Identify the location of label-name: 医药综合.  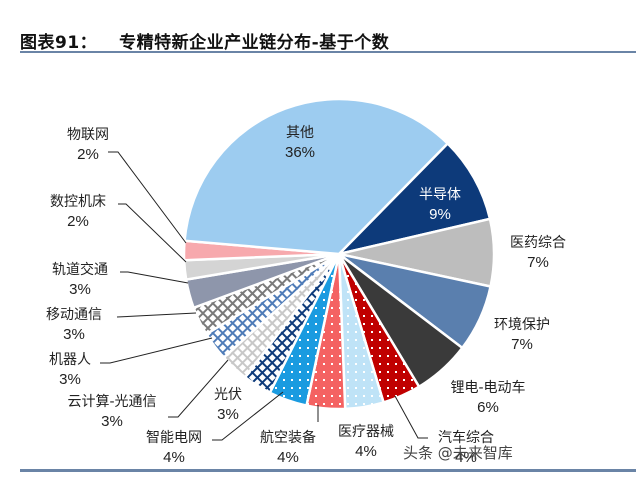
(538, 243).